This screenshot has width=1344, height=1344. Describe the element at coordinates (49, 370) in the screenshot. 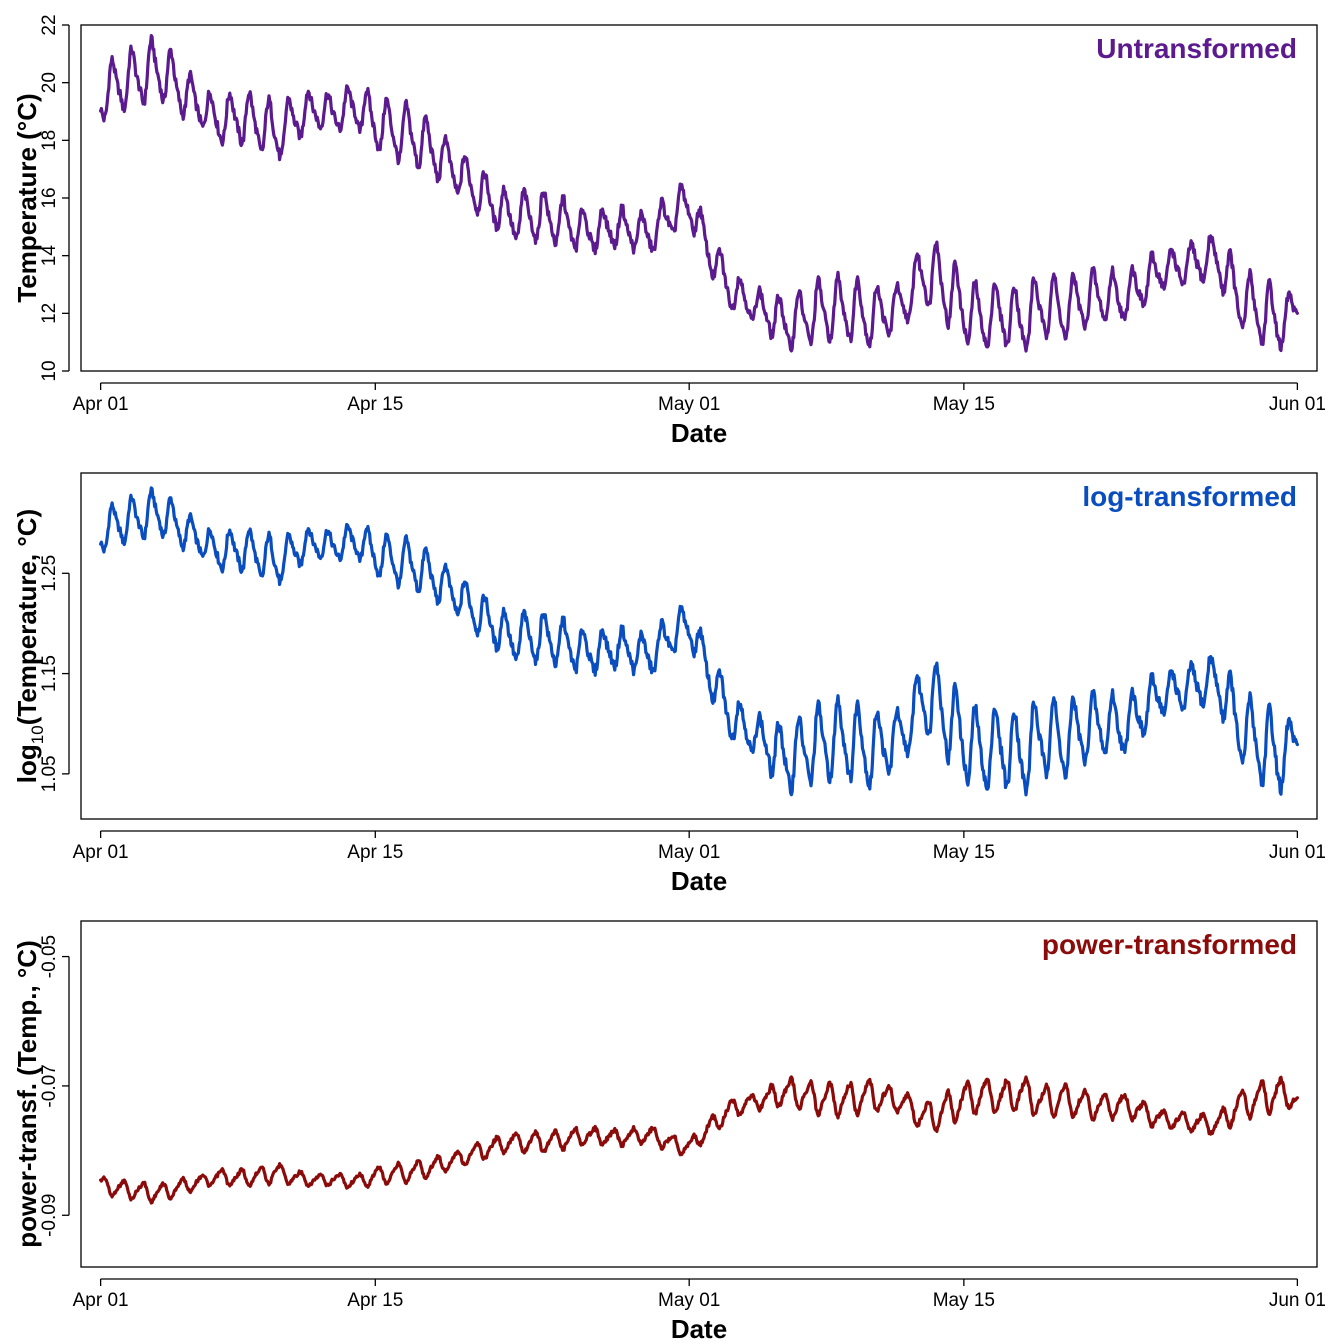

I see `y-tick-label: 10` at that location.